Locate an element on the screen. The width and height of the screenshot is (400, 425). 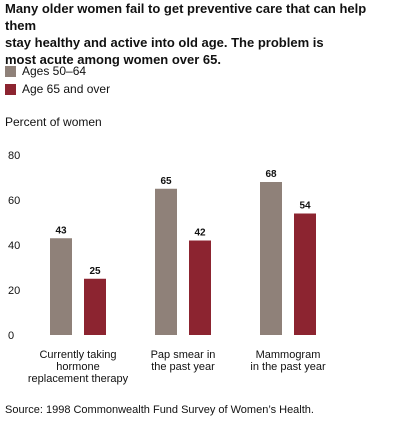
bar-value-label: 54 is located at coordinates (305, 206).